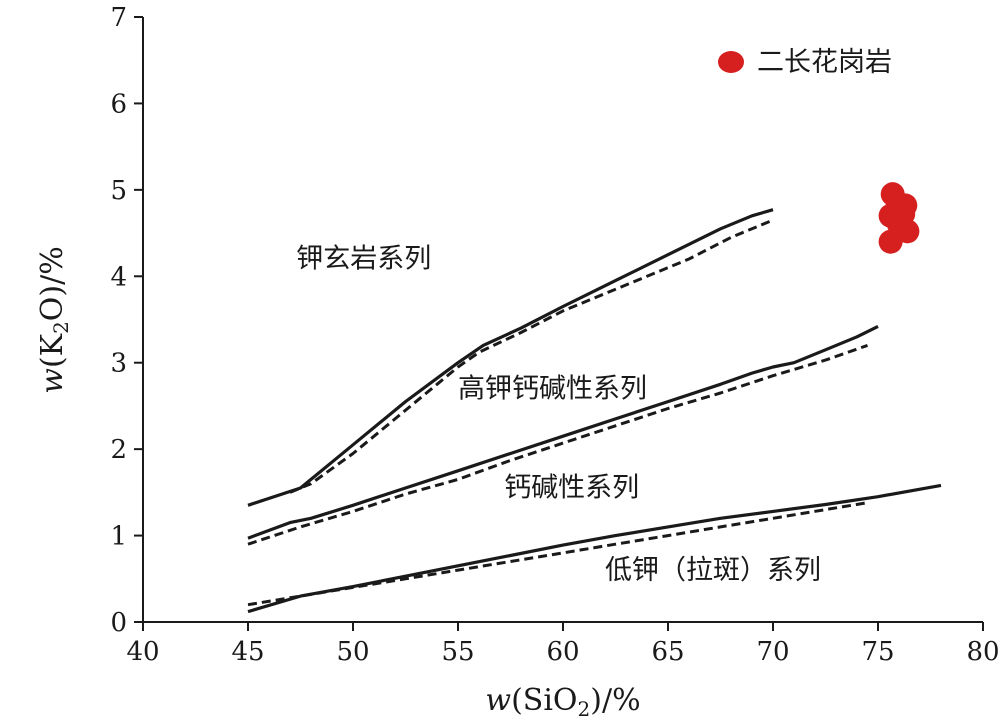 The width and height of the screenshot is (1000, 727). What do you see at coordinates (713, 570) in the screenshot?
I see `region-label: 低钾（拉斑）系列` at bounding box center [713, 570].